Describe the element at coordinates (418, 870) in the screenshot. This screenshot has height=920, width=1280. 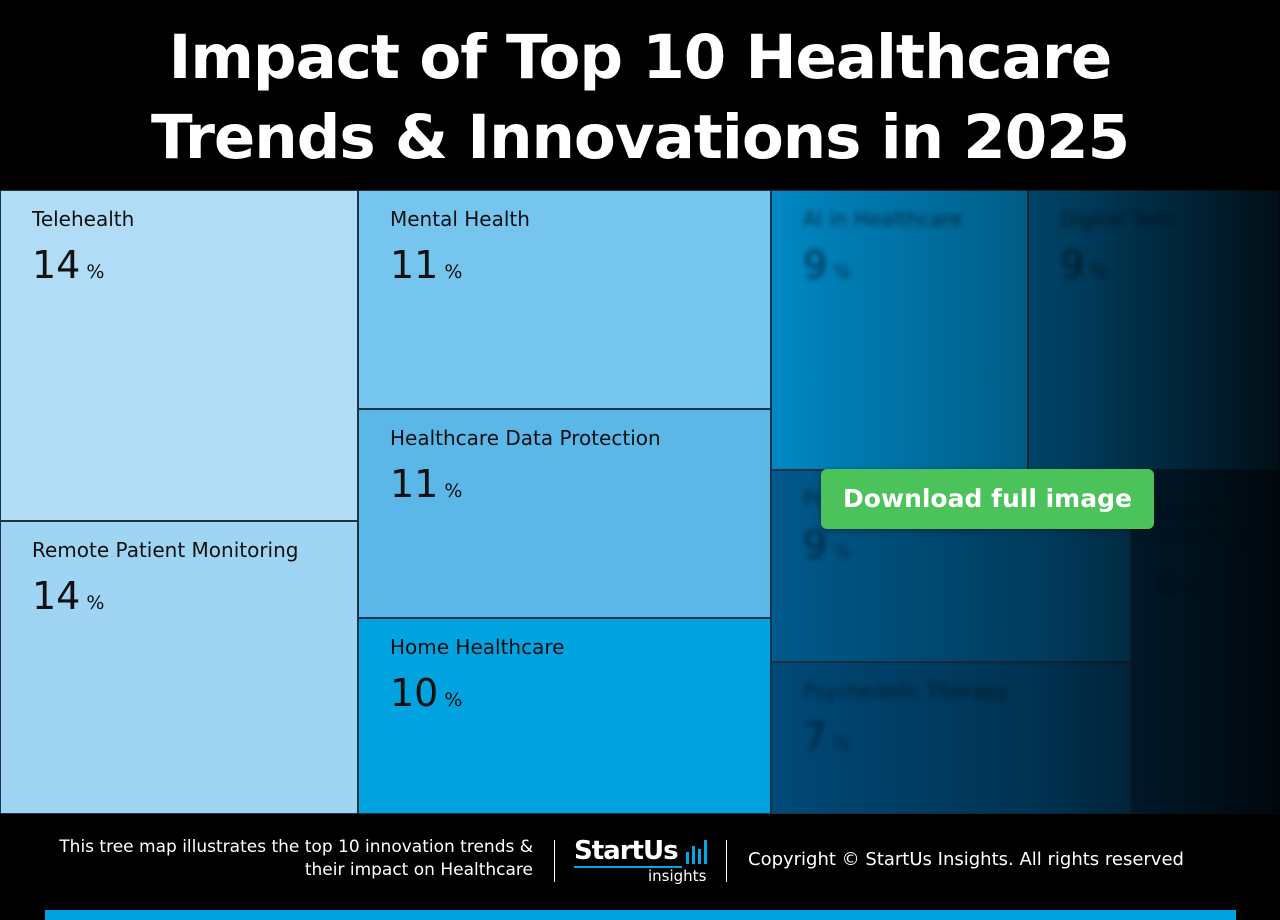
I see `footer-caption-line-2: their impact on Healthcare` at that location.